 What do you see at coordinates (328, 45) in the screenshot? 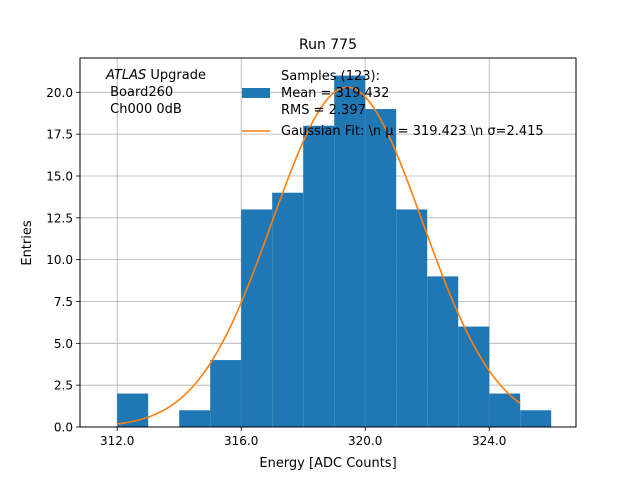
I see `chart-title: Run 775` at bounding box center [328, 45].